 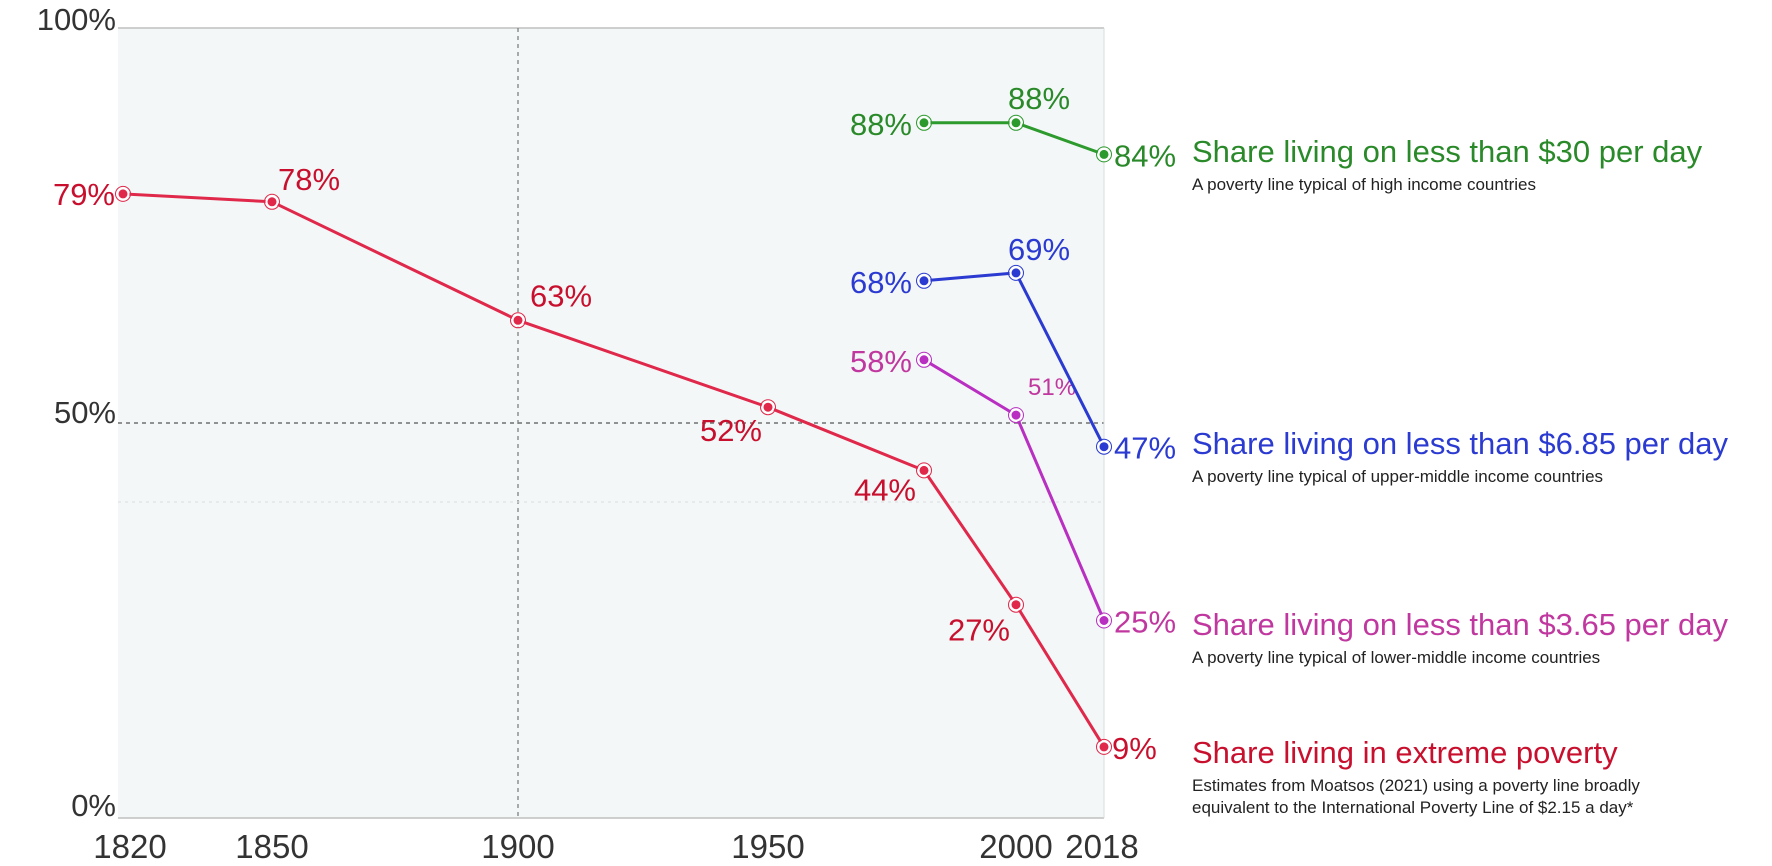 I want to click on data-point-l30-2018, so click(x=1104, y=154).